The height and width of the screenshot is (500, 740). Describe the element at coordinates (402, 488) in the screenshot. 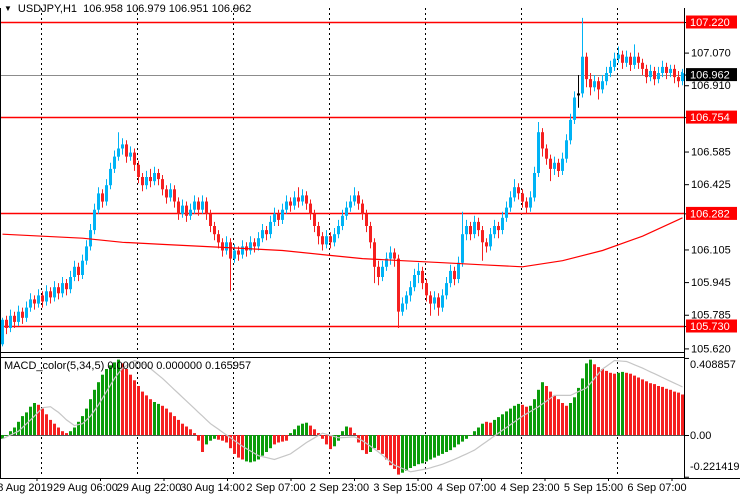

I see `time-axis-label: 3 Sep 15:00` at that location.